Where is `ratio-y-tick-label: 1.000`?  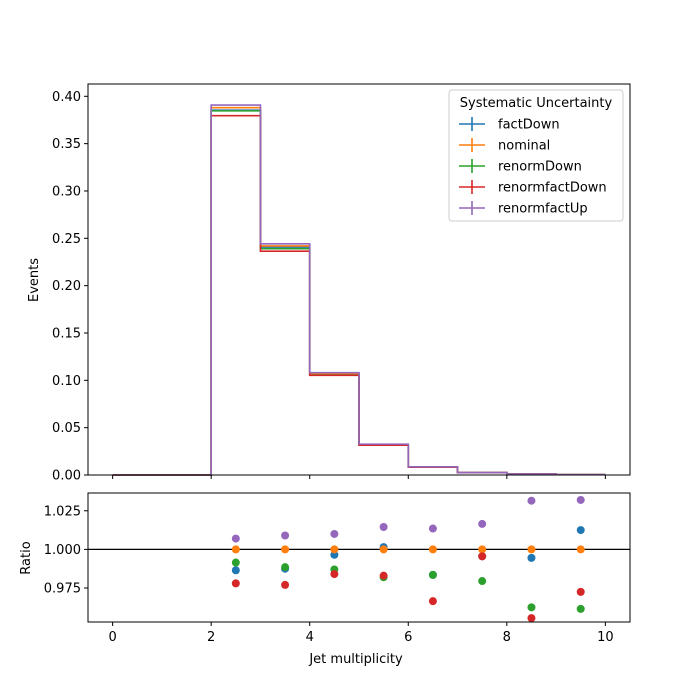
ratio-y-tick-label: 1.000 is located at coordinates (62, 550).